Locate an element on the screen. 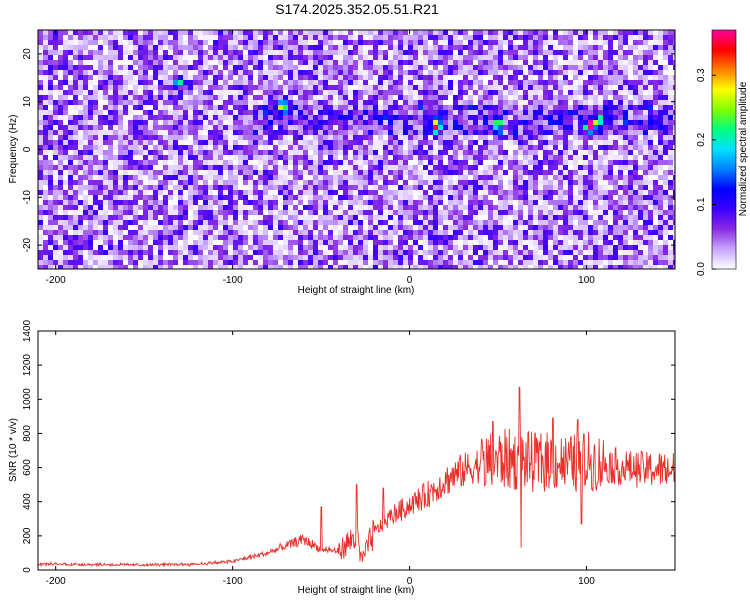 Image resolution: width=750 pixels, height=600 pixels. snr-y-tick-label: 1400 is located at coordinates (27, 330).